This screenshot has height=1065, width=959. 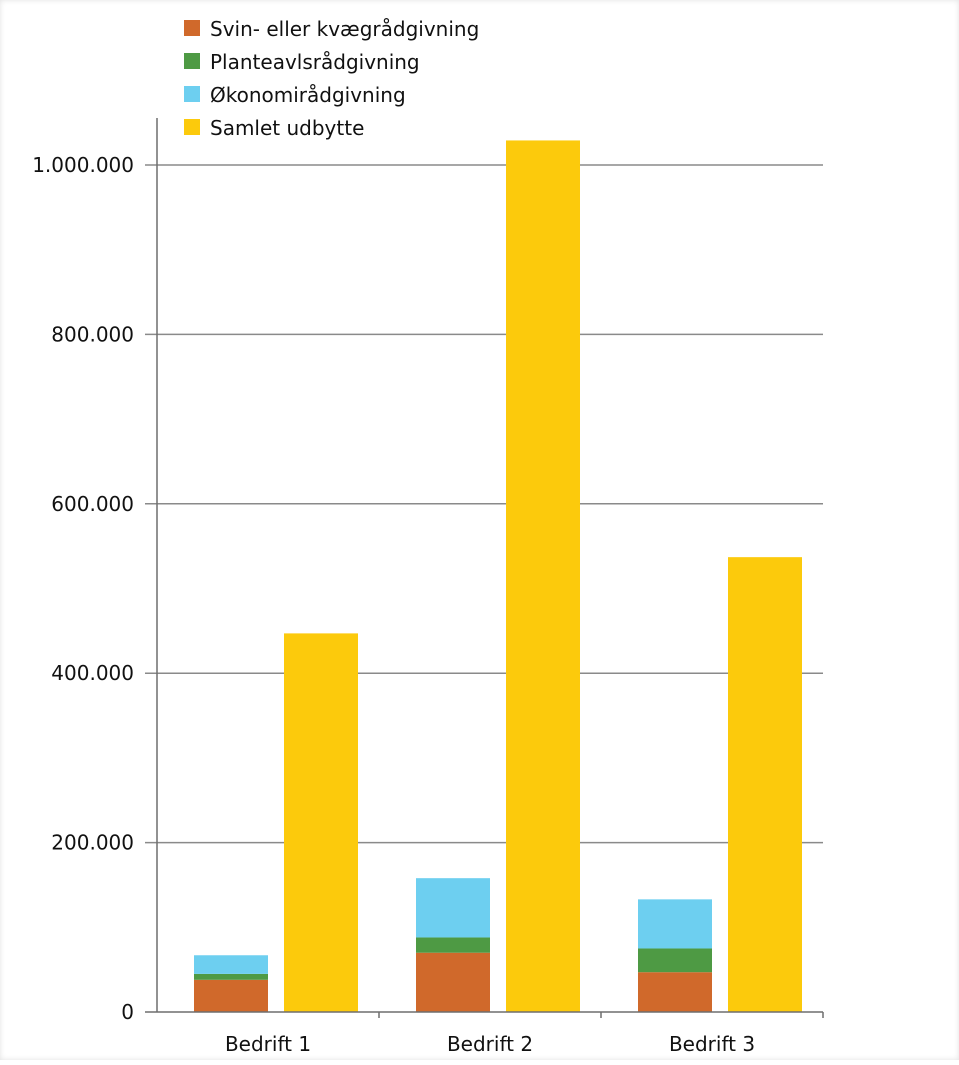 I want to click on legend-label: Økonomirådgivning, so click(x=308, y=95).